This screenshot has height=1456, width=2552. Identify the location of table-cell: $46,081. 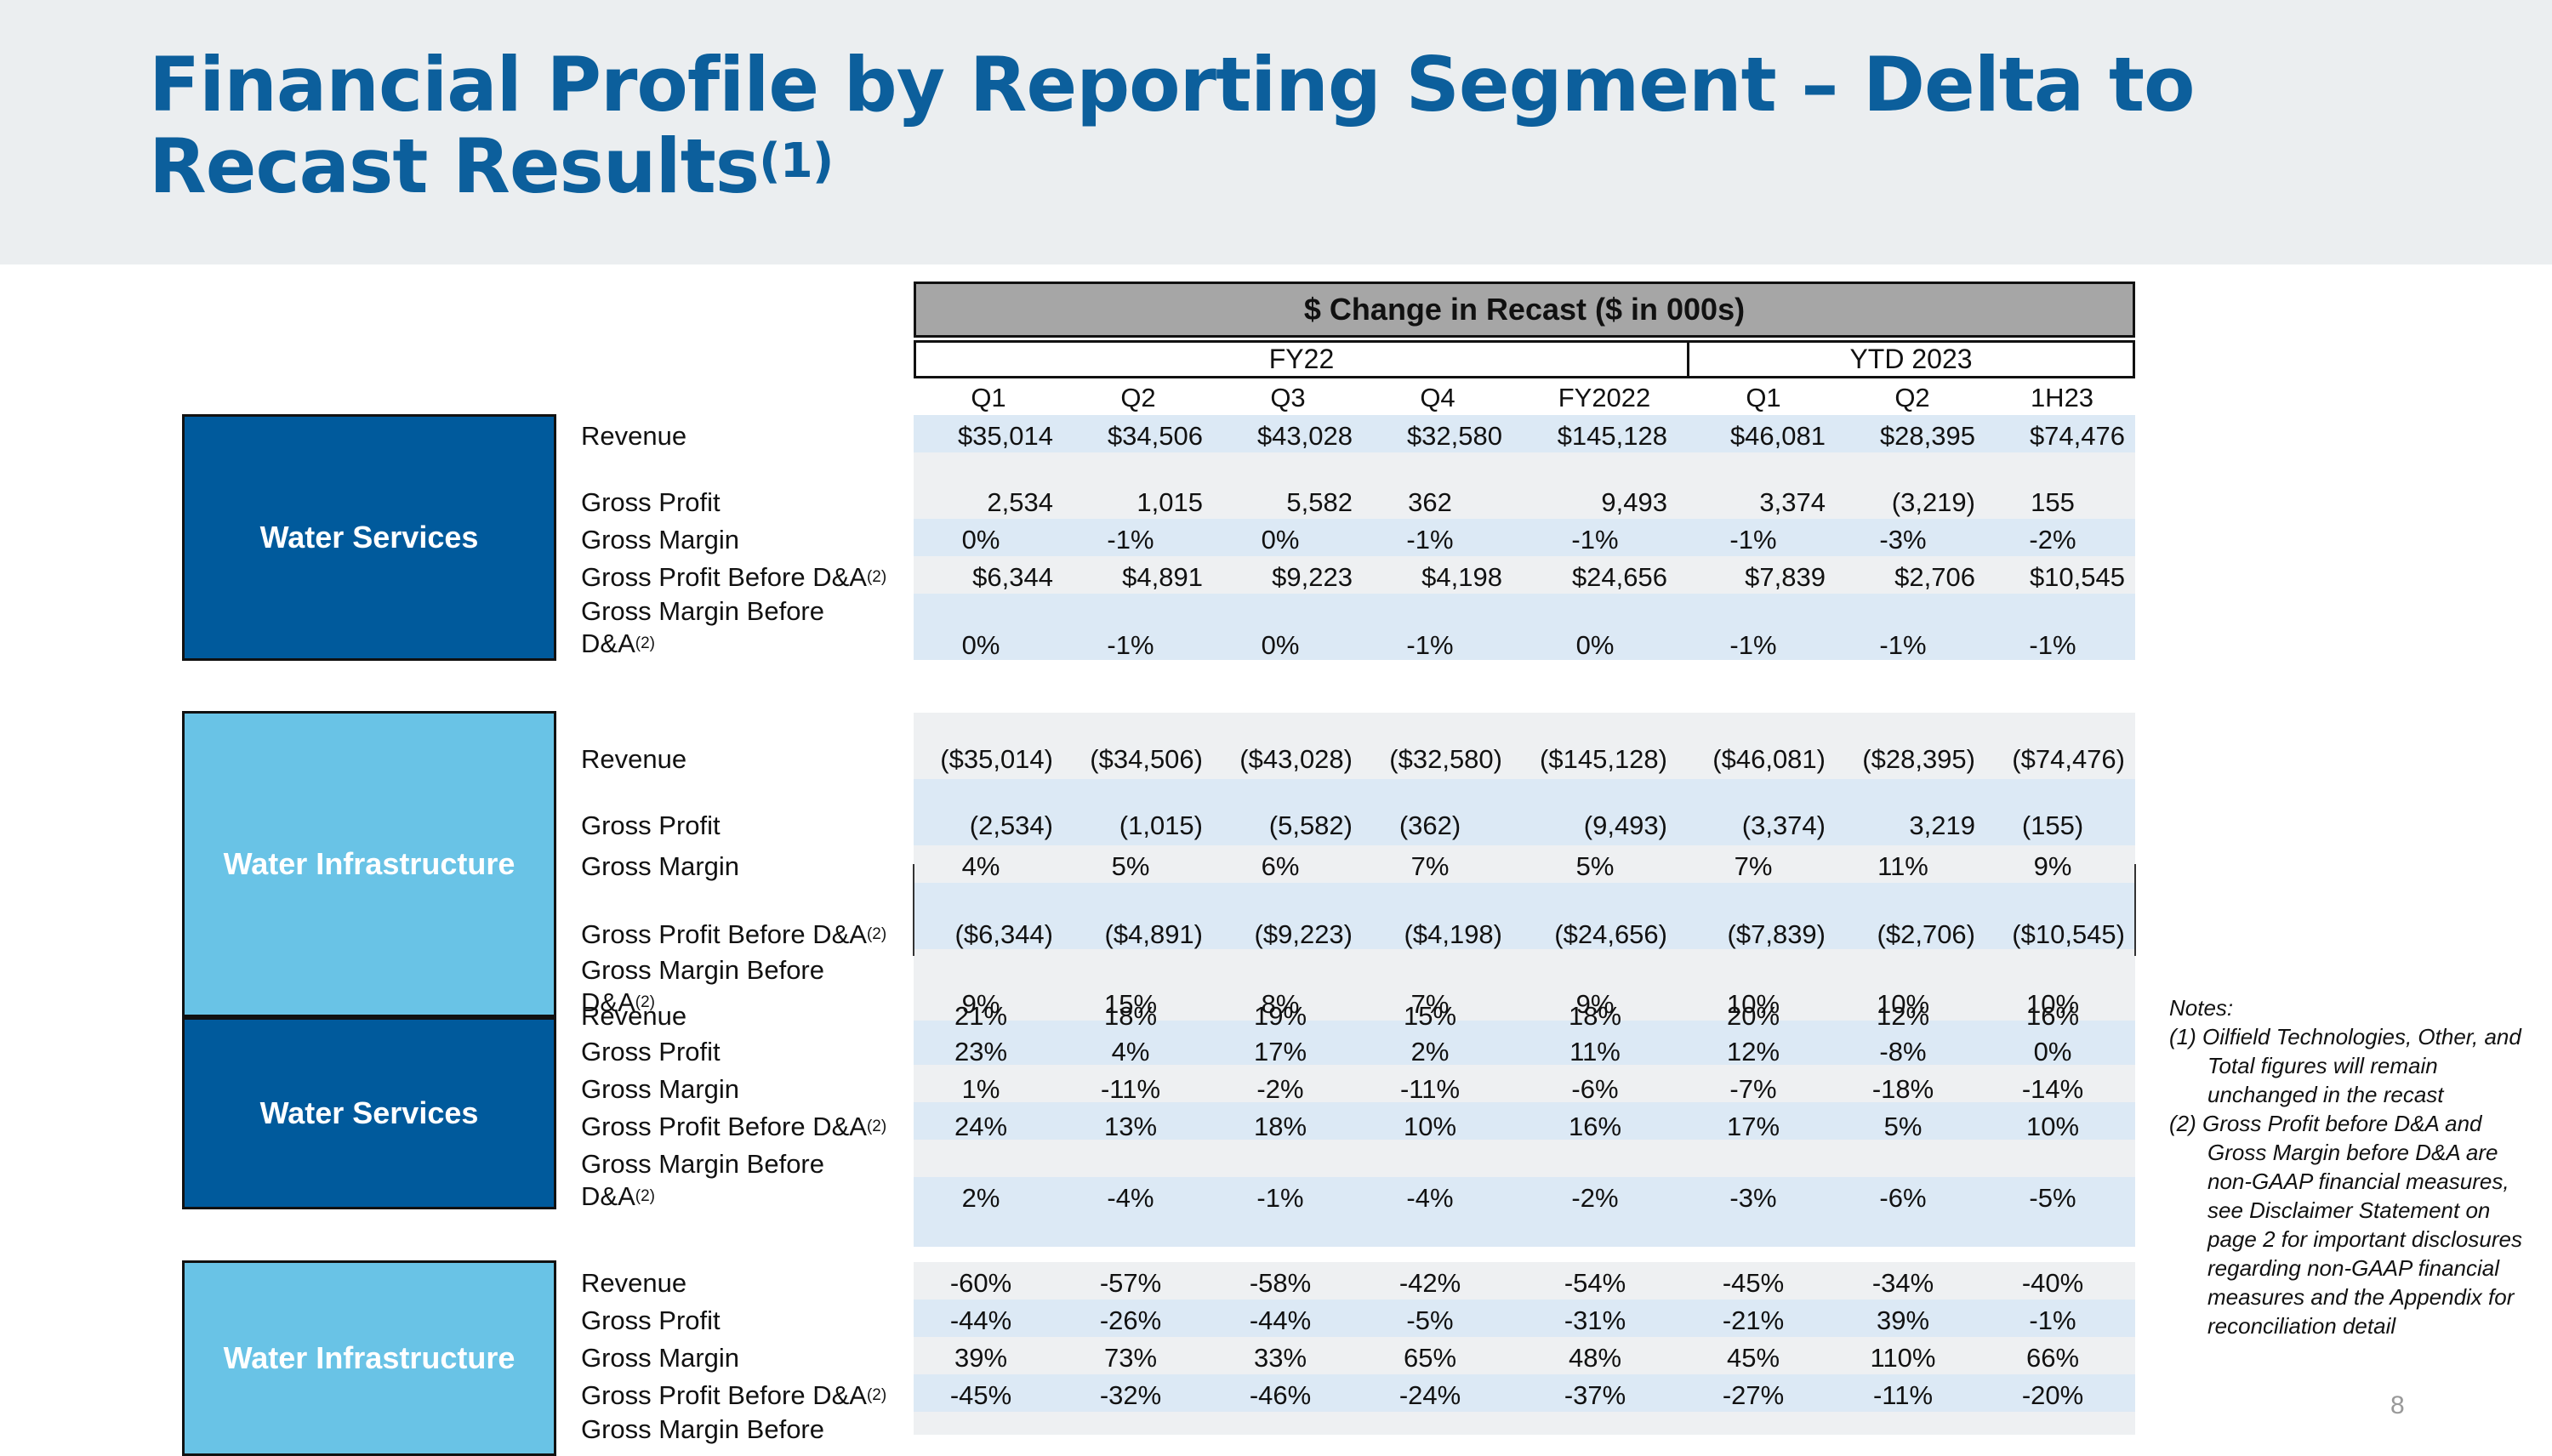
(1777, 436).